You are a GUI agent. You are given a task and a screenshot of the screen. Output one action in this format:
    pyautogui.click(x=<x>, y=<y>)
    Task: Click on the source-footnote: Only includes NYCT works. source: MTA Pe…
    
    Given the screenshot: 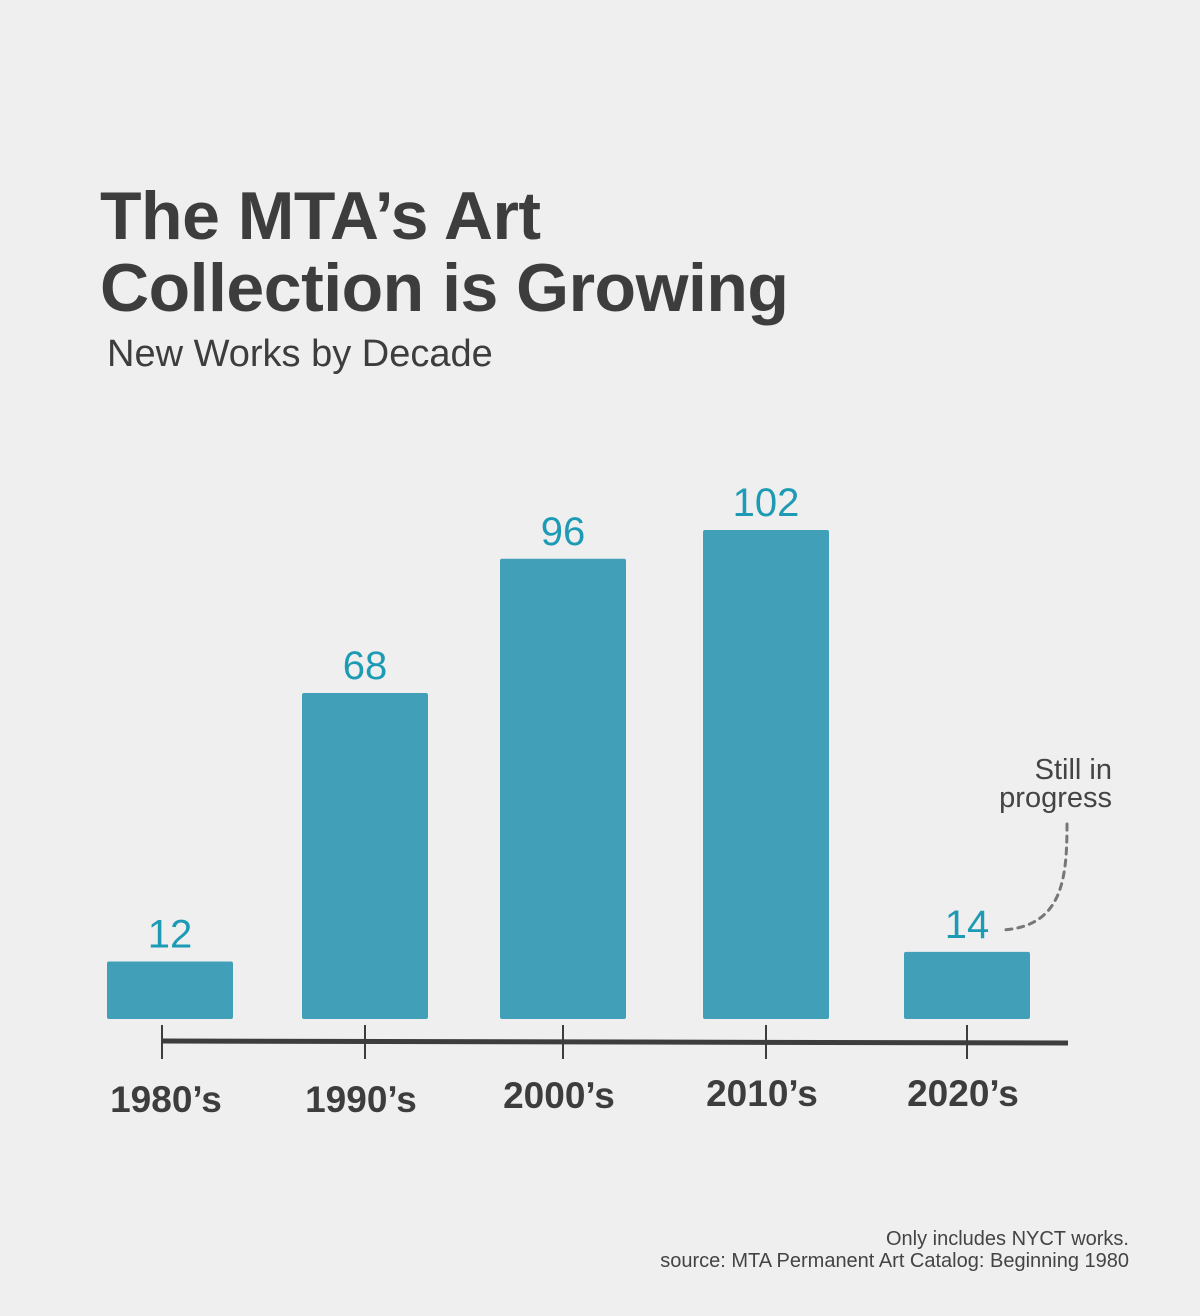 What is the action you would take?
    pyautogui.click(x=894, y=1250)
    